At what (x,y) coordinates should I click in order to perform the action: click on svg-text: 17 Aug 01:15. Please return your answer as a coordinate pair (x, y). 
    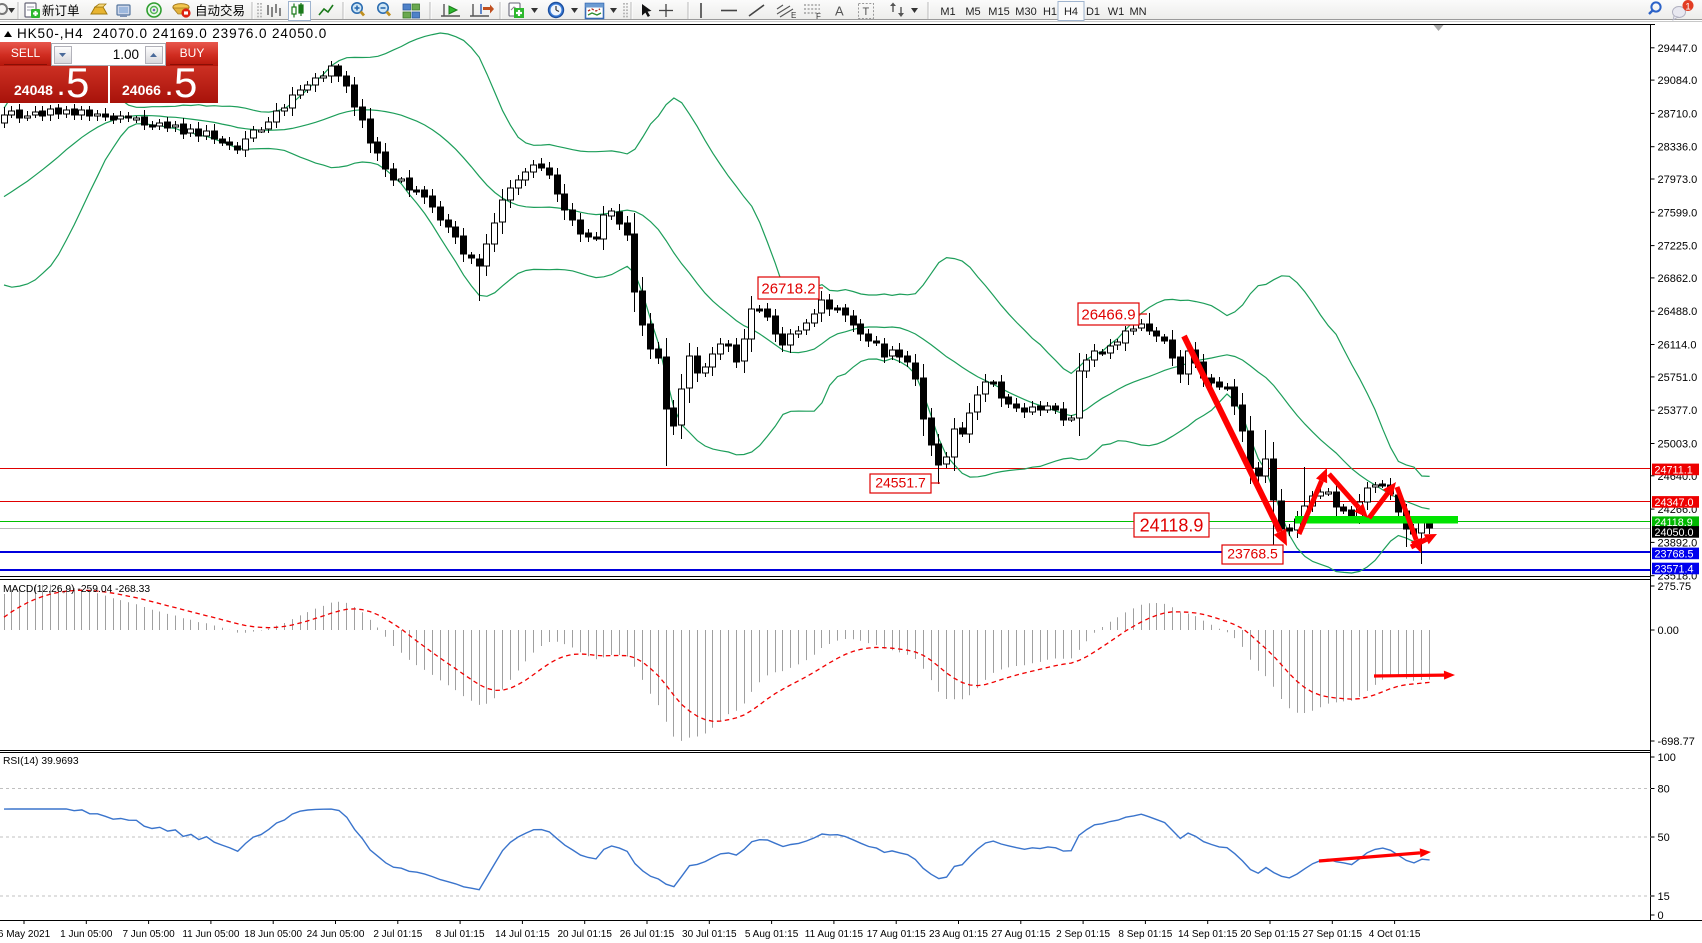
    Looking at the image, I should click on (896, 934).